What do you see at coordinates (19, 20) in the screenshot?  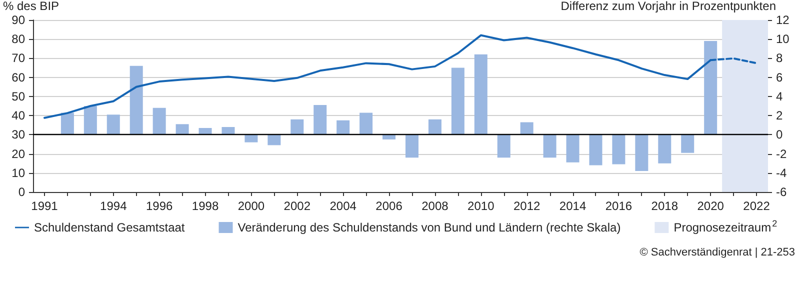 I see `y-tick-label: 90` at bounding box center [19, 20].